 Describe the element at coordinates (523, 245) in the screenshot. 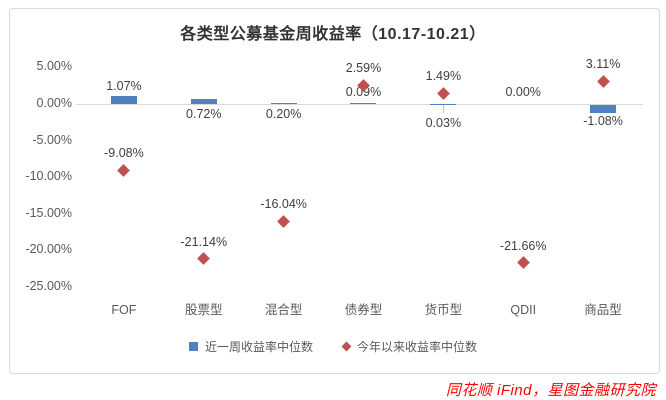

I see `marker-data-label: -21.66%` at that location.